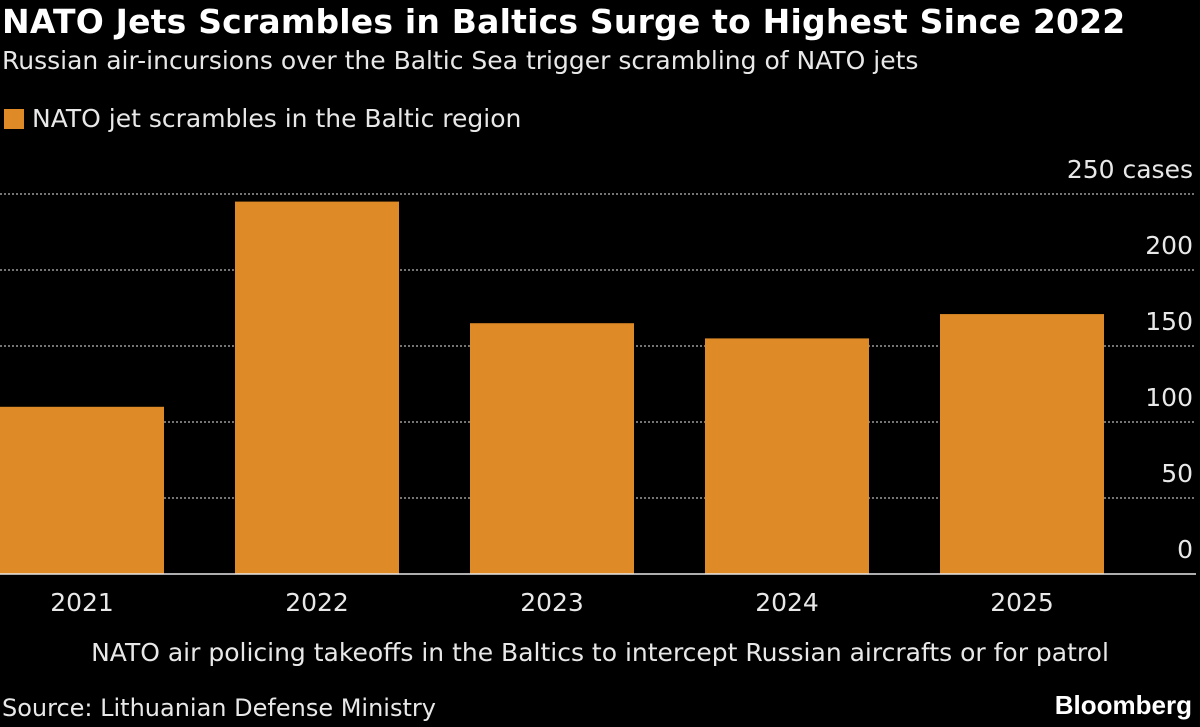  I want to click on x-tick-label: 2024, so click(787, 602).